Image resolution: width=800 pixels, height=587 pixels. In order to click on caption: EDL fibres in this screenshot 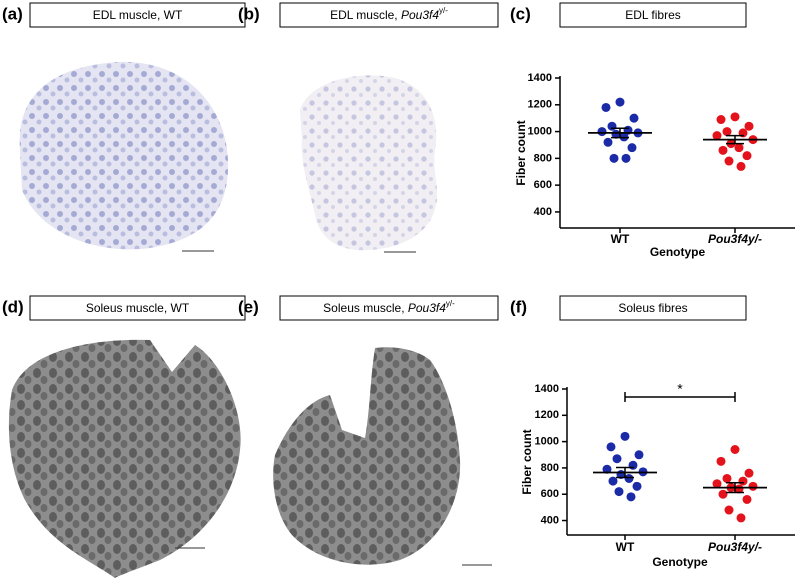, I will do `click(653, 15)`.